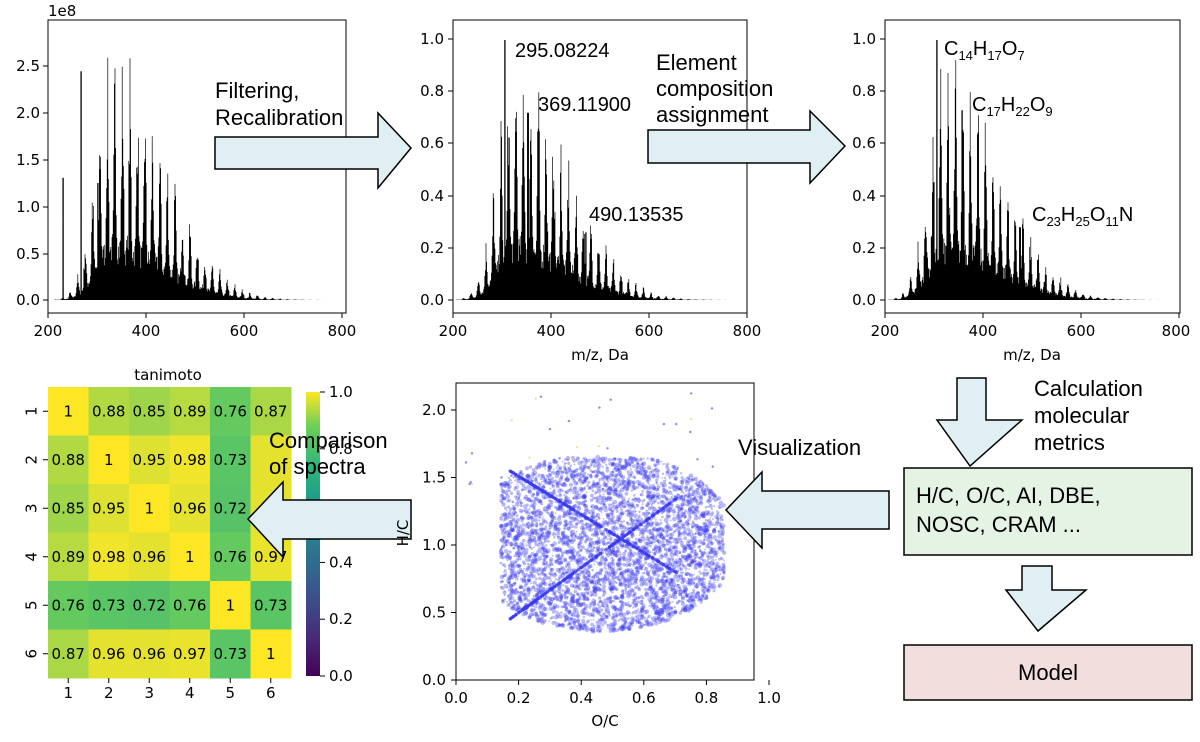 The width and height of the screenshot is (1200, 742). I want to click on heatmap-cell-value: 0.88, so click(108, 411).